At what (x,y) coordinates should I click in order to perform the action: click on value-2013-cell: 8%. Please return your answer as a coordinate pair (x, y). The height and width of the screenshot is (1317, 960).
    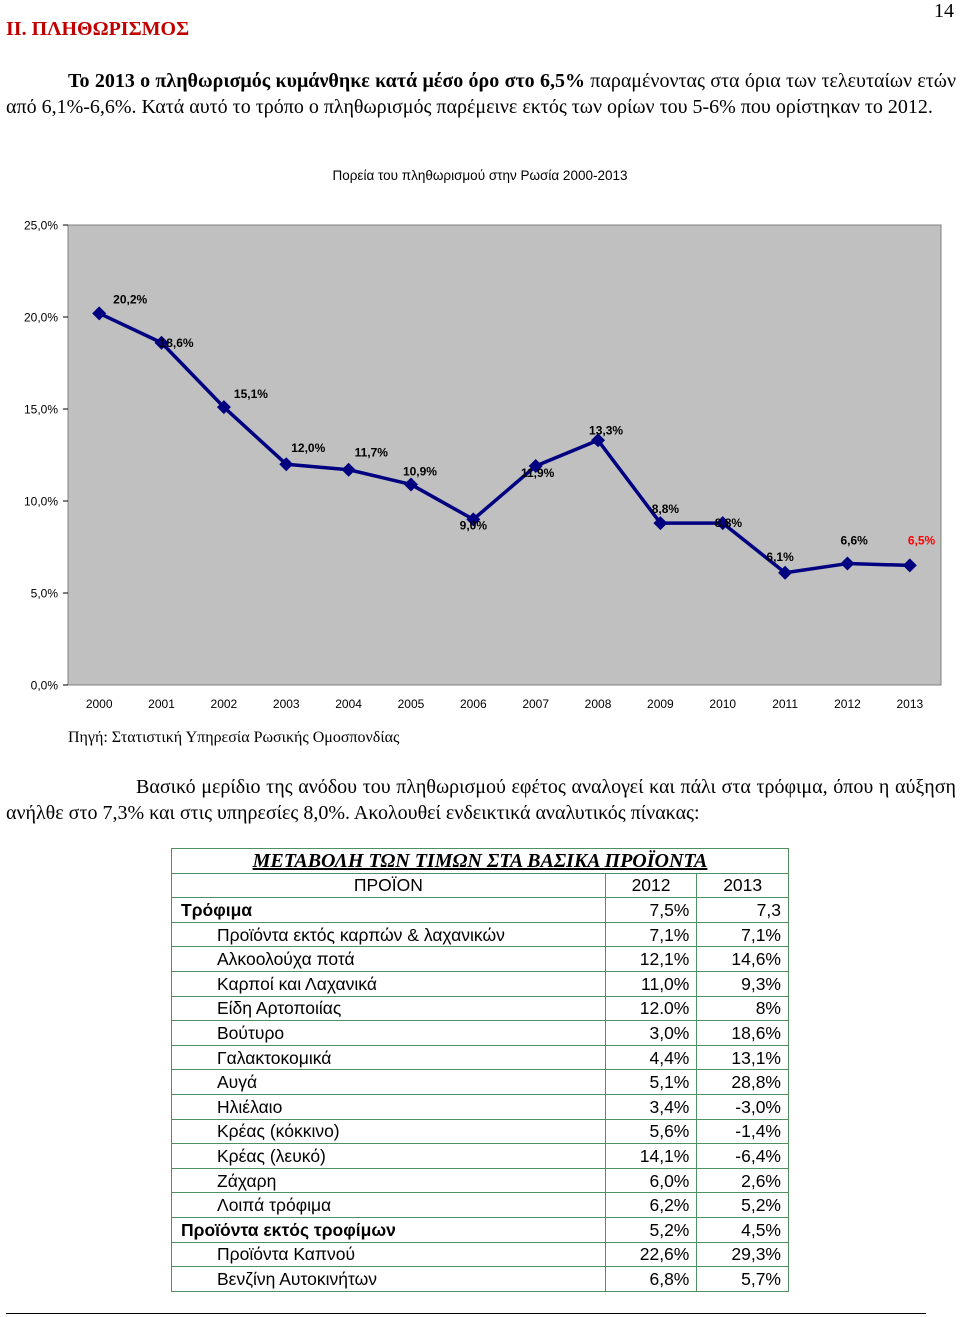
    Looking at the image, I should click on (742, 1008).